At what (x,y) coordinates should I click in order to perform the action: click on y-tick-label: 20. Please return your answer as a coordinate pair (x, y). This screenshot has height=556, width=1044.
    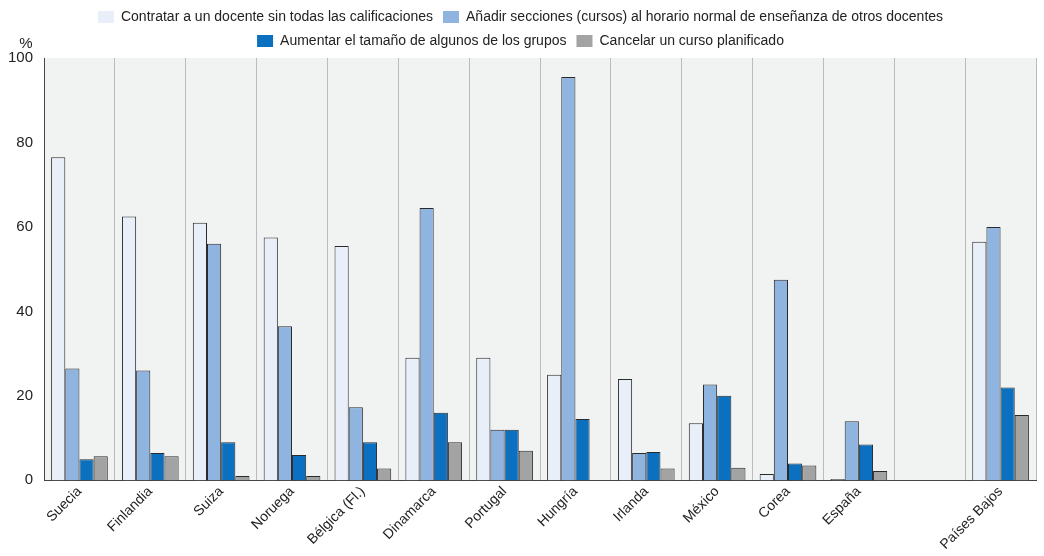
    Looking at the image, I should click on (25, 395).